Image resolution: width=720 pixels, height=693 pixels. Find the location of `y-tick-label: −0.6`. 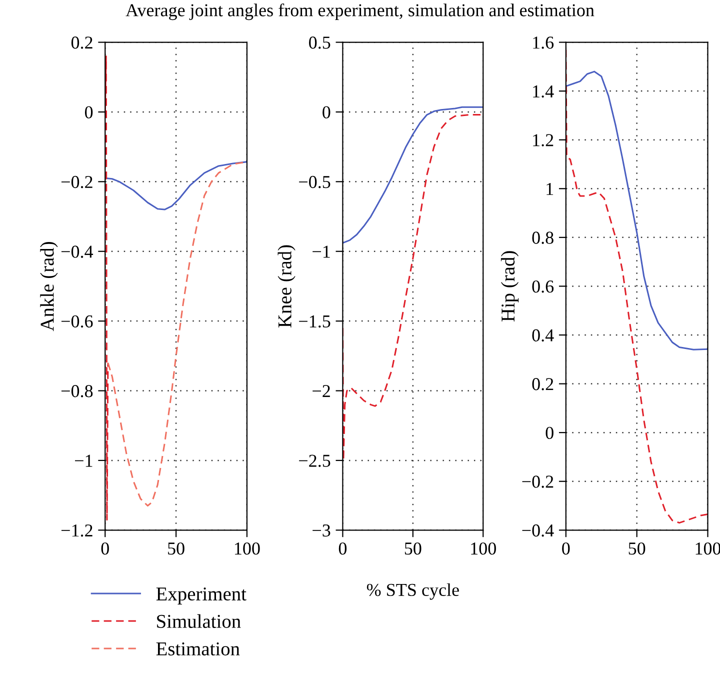

y-tick-label: −0.6 is located at coordinates (77, 321).